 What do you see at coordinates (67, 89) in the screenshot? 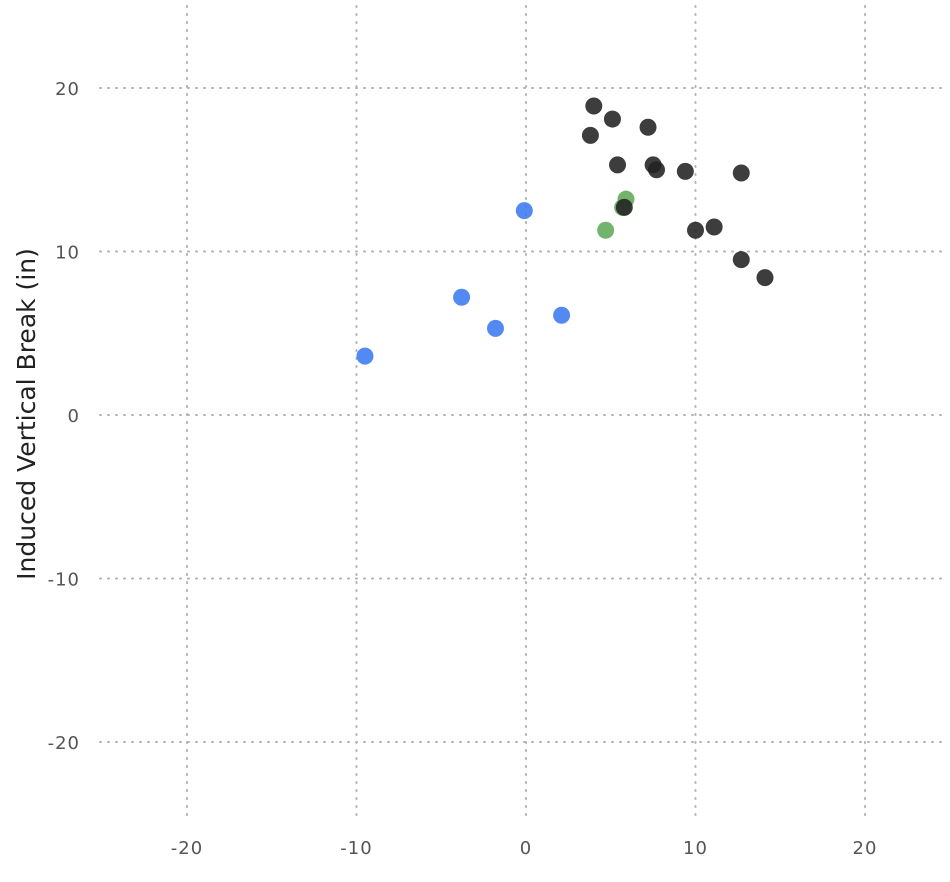
I see `y-tick-label: 20` at bounding box center [67, 89].